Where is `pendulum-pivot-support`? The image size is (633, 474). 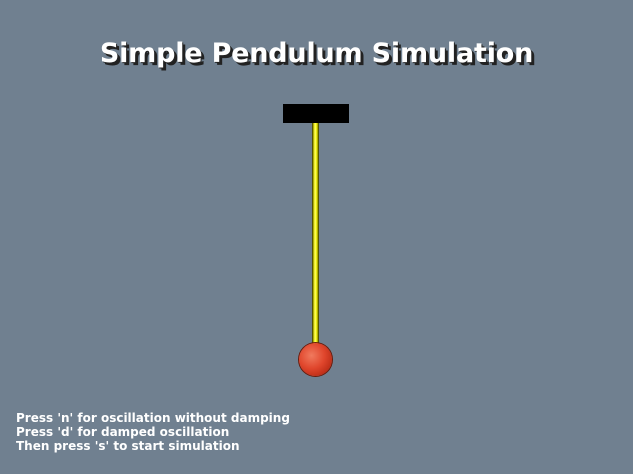
pendulum-pivot-support is located at coordinates (316, 113).